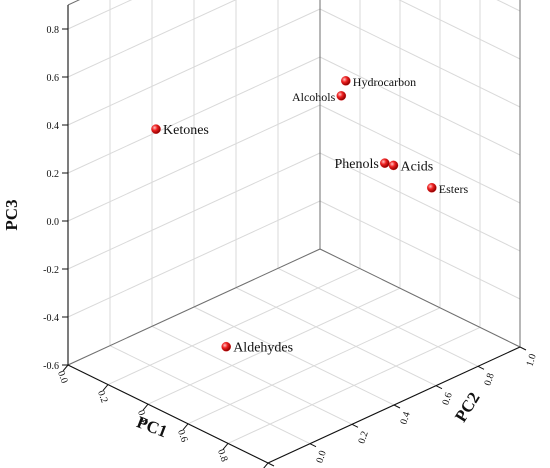 The width and height of the screenshot is (550, 468). What do you see at coordinates (363, 437) in the screenshot?
I see `y-tick-label: 0.2` at bounding box center [363, 437].